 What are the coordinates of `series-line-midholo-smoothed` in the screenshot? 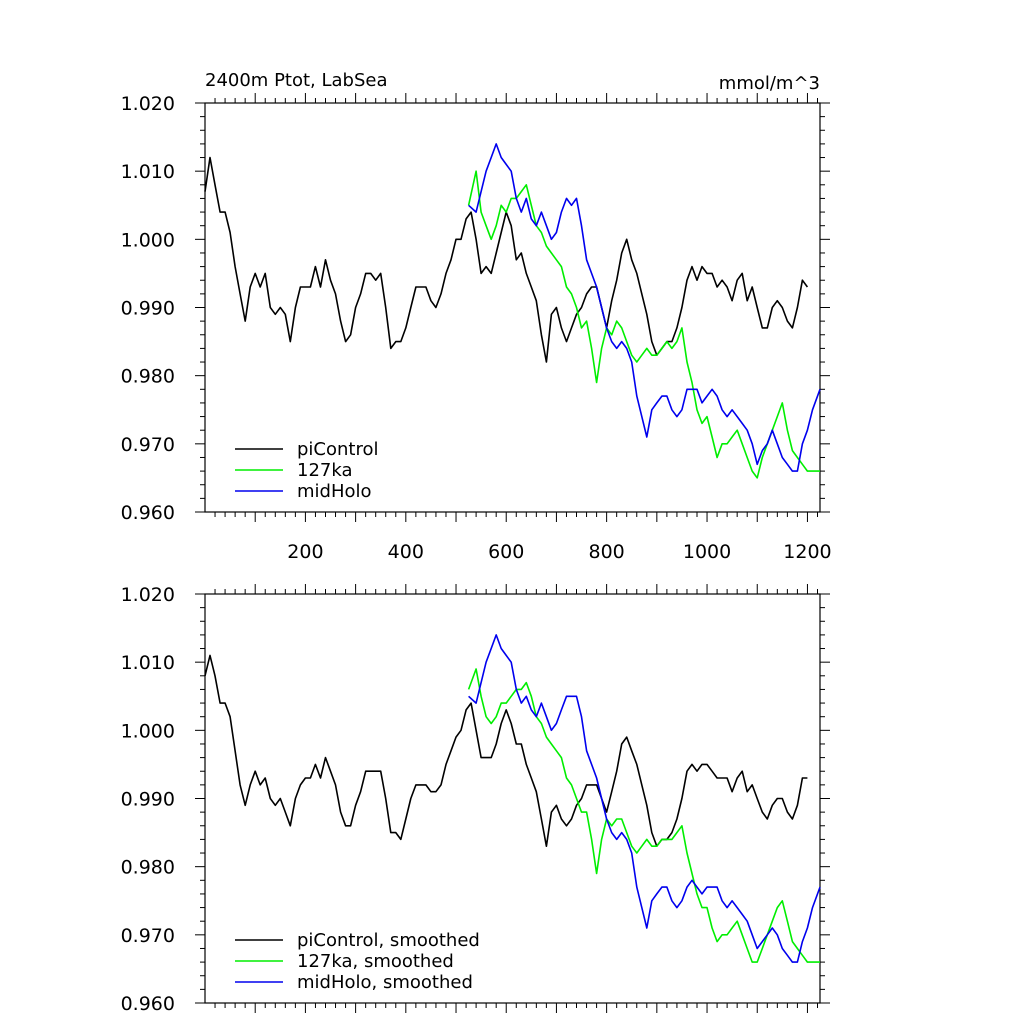 It's located at (644, 798).